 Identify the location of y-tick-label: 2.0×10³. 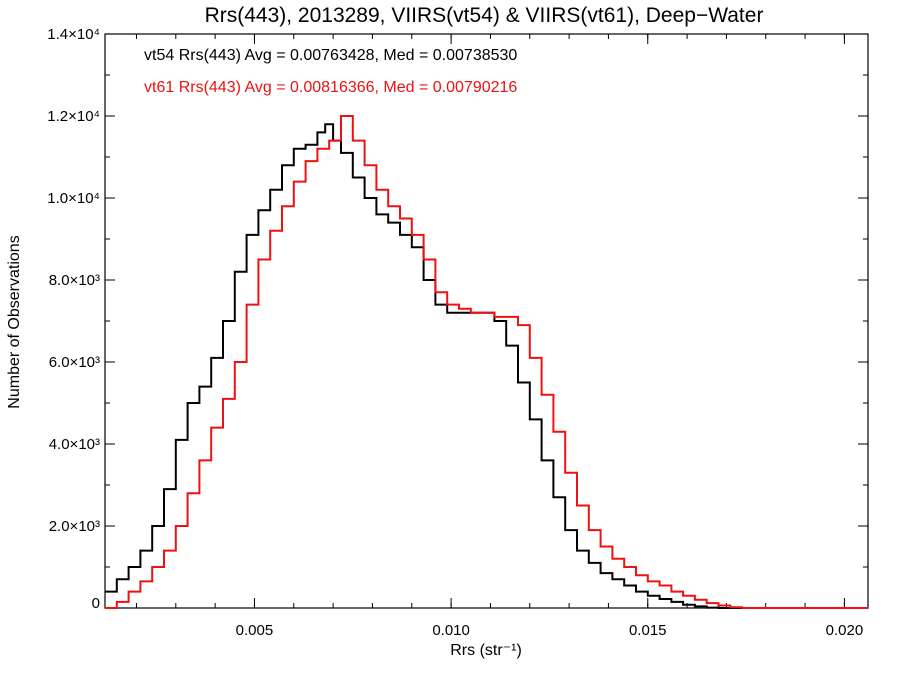
(74, 526).